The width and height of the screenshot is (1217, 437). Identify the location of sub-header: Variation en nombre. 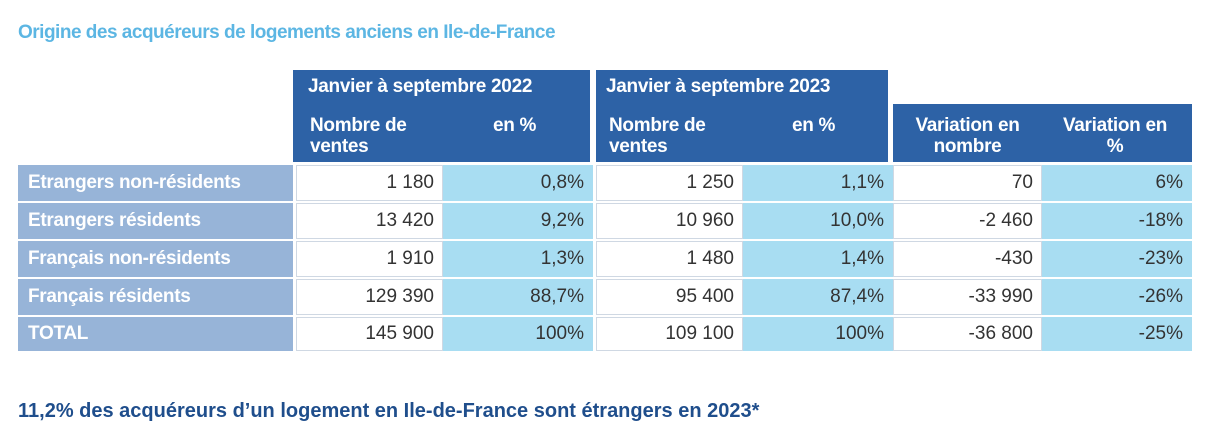
(967, 136).